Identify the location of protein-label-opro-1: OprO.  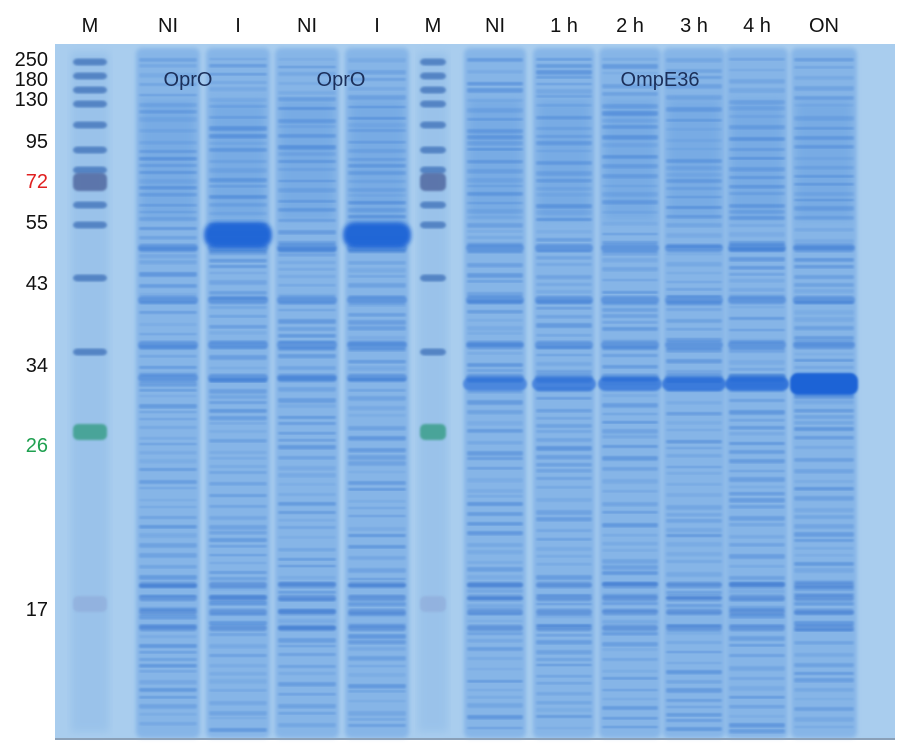
(188, 80).